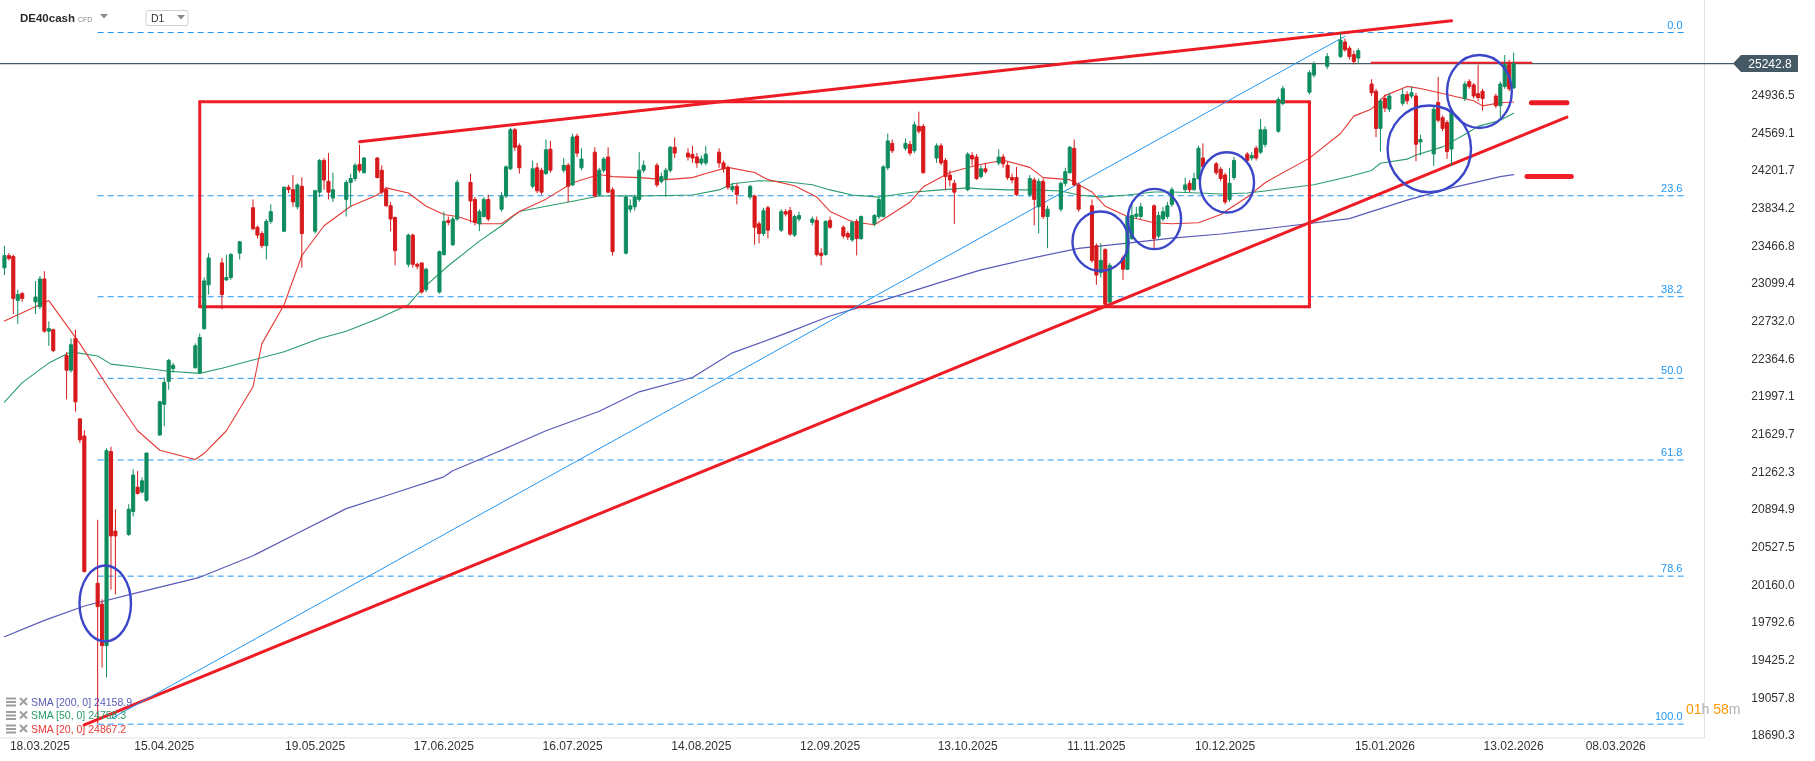  Describe the element at coordinates (1672, 451) in the screenshot. I see `ref-line-label: 61.8` at that location.